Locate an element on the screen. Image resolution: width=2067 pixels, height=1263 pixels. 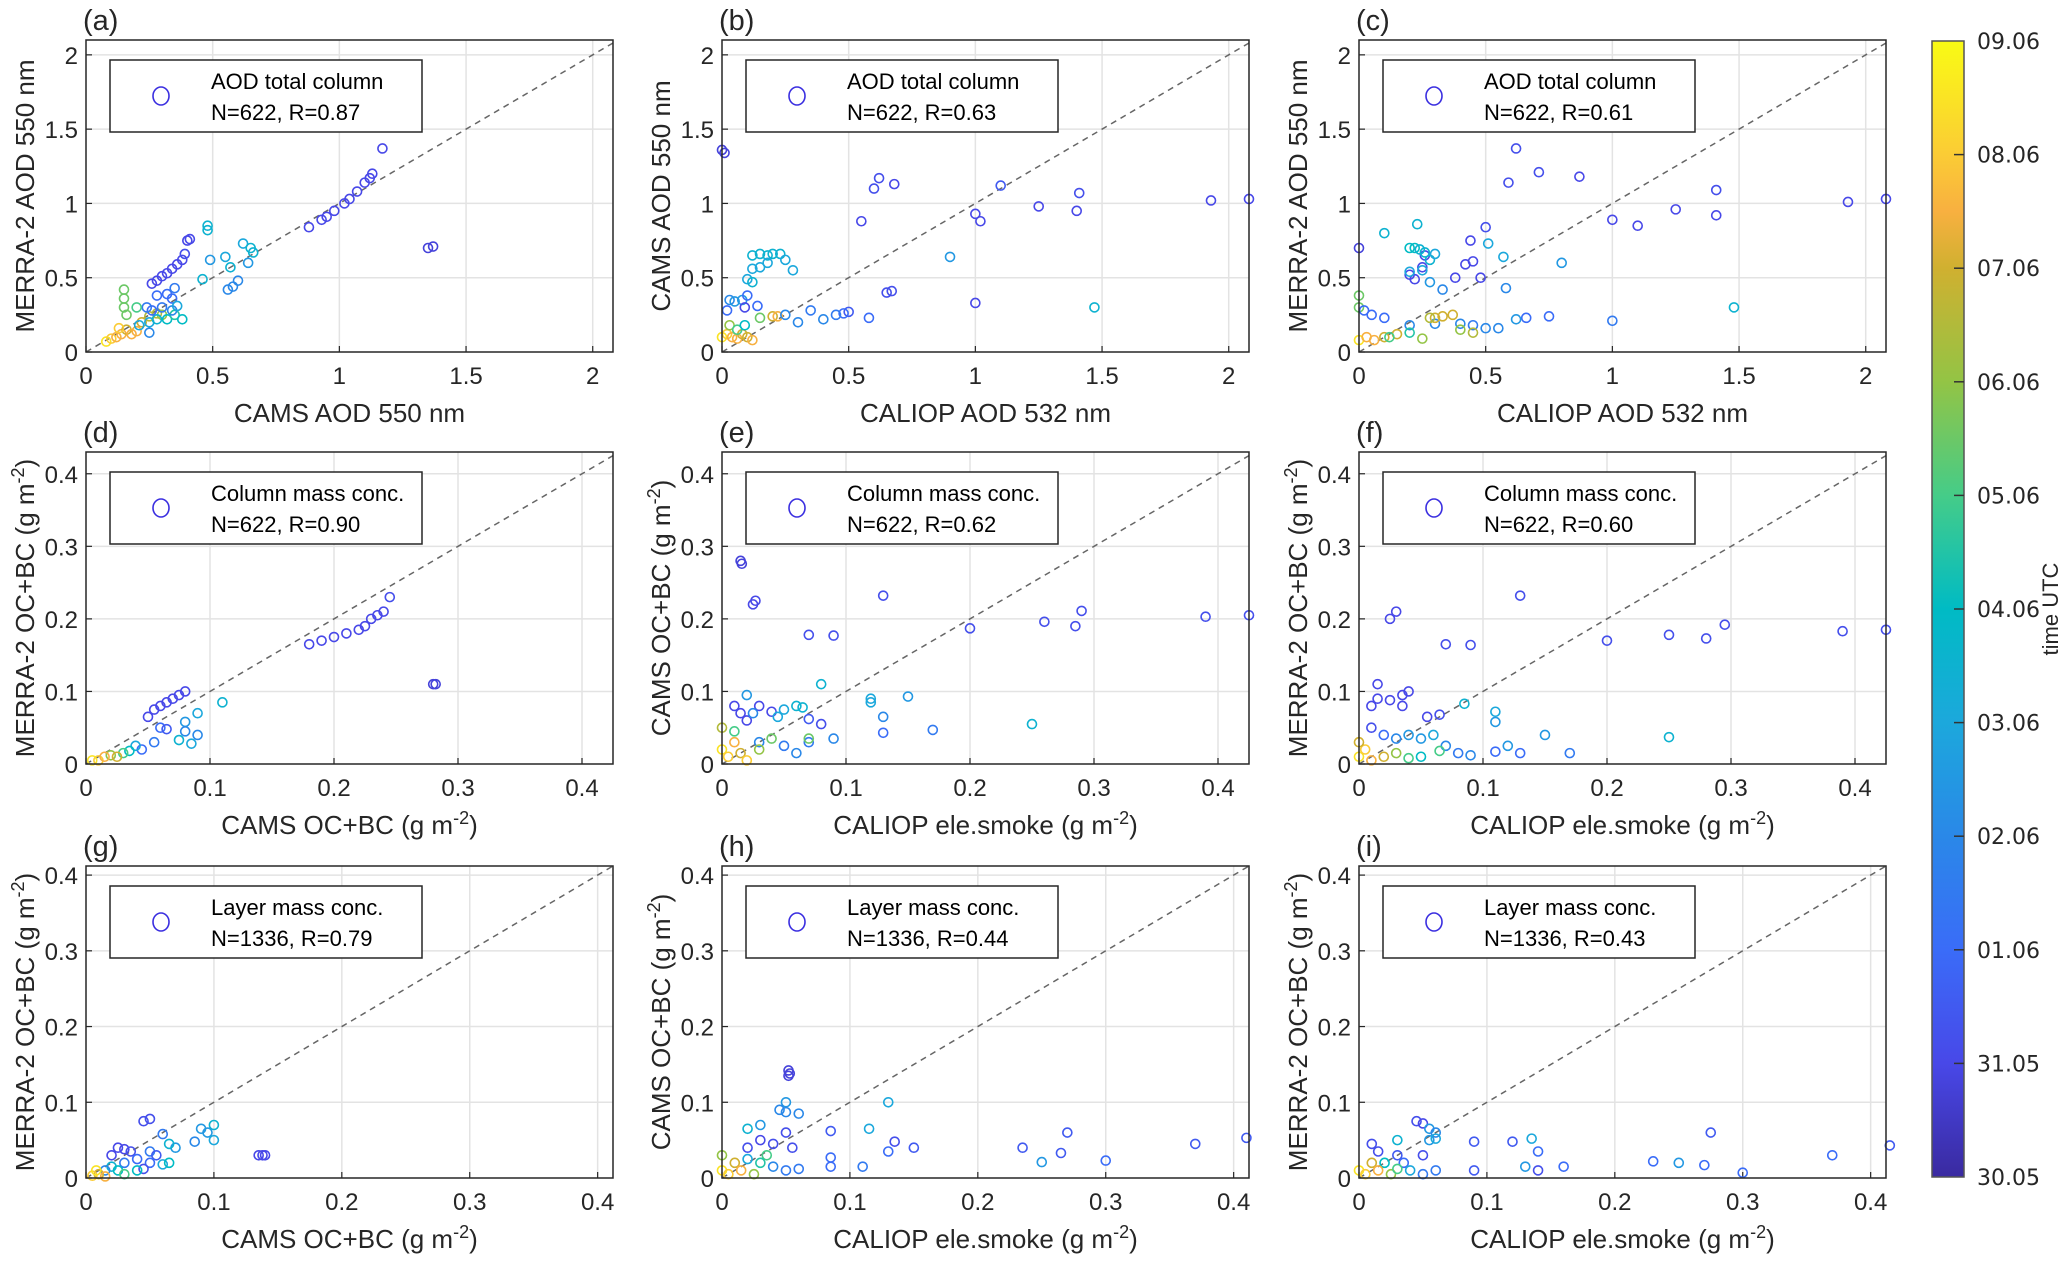
x-axis-label-superscript: -2 is located at coordinates (1121, 1232).